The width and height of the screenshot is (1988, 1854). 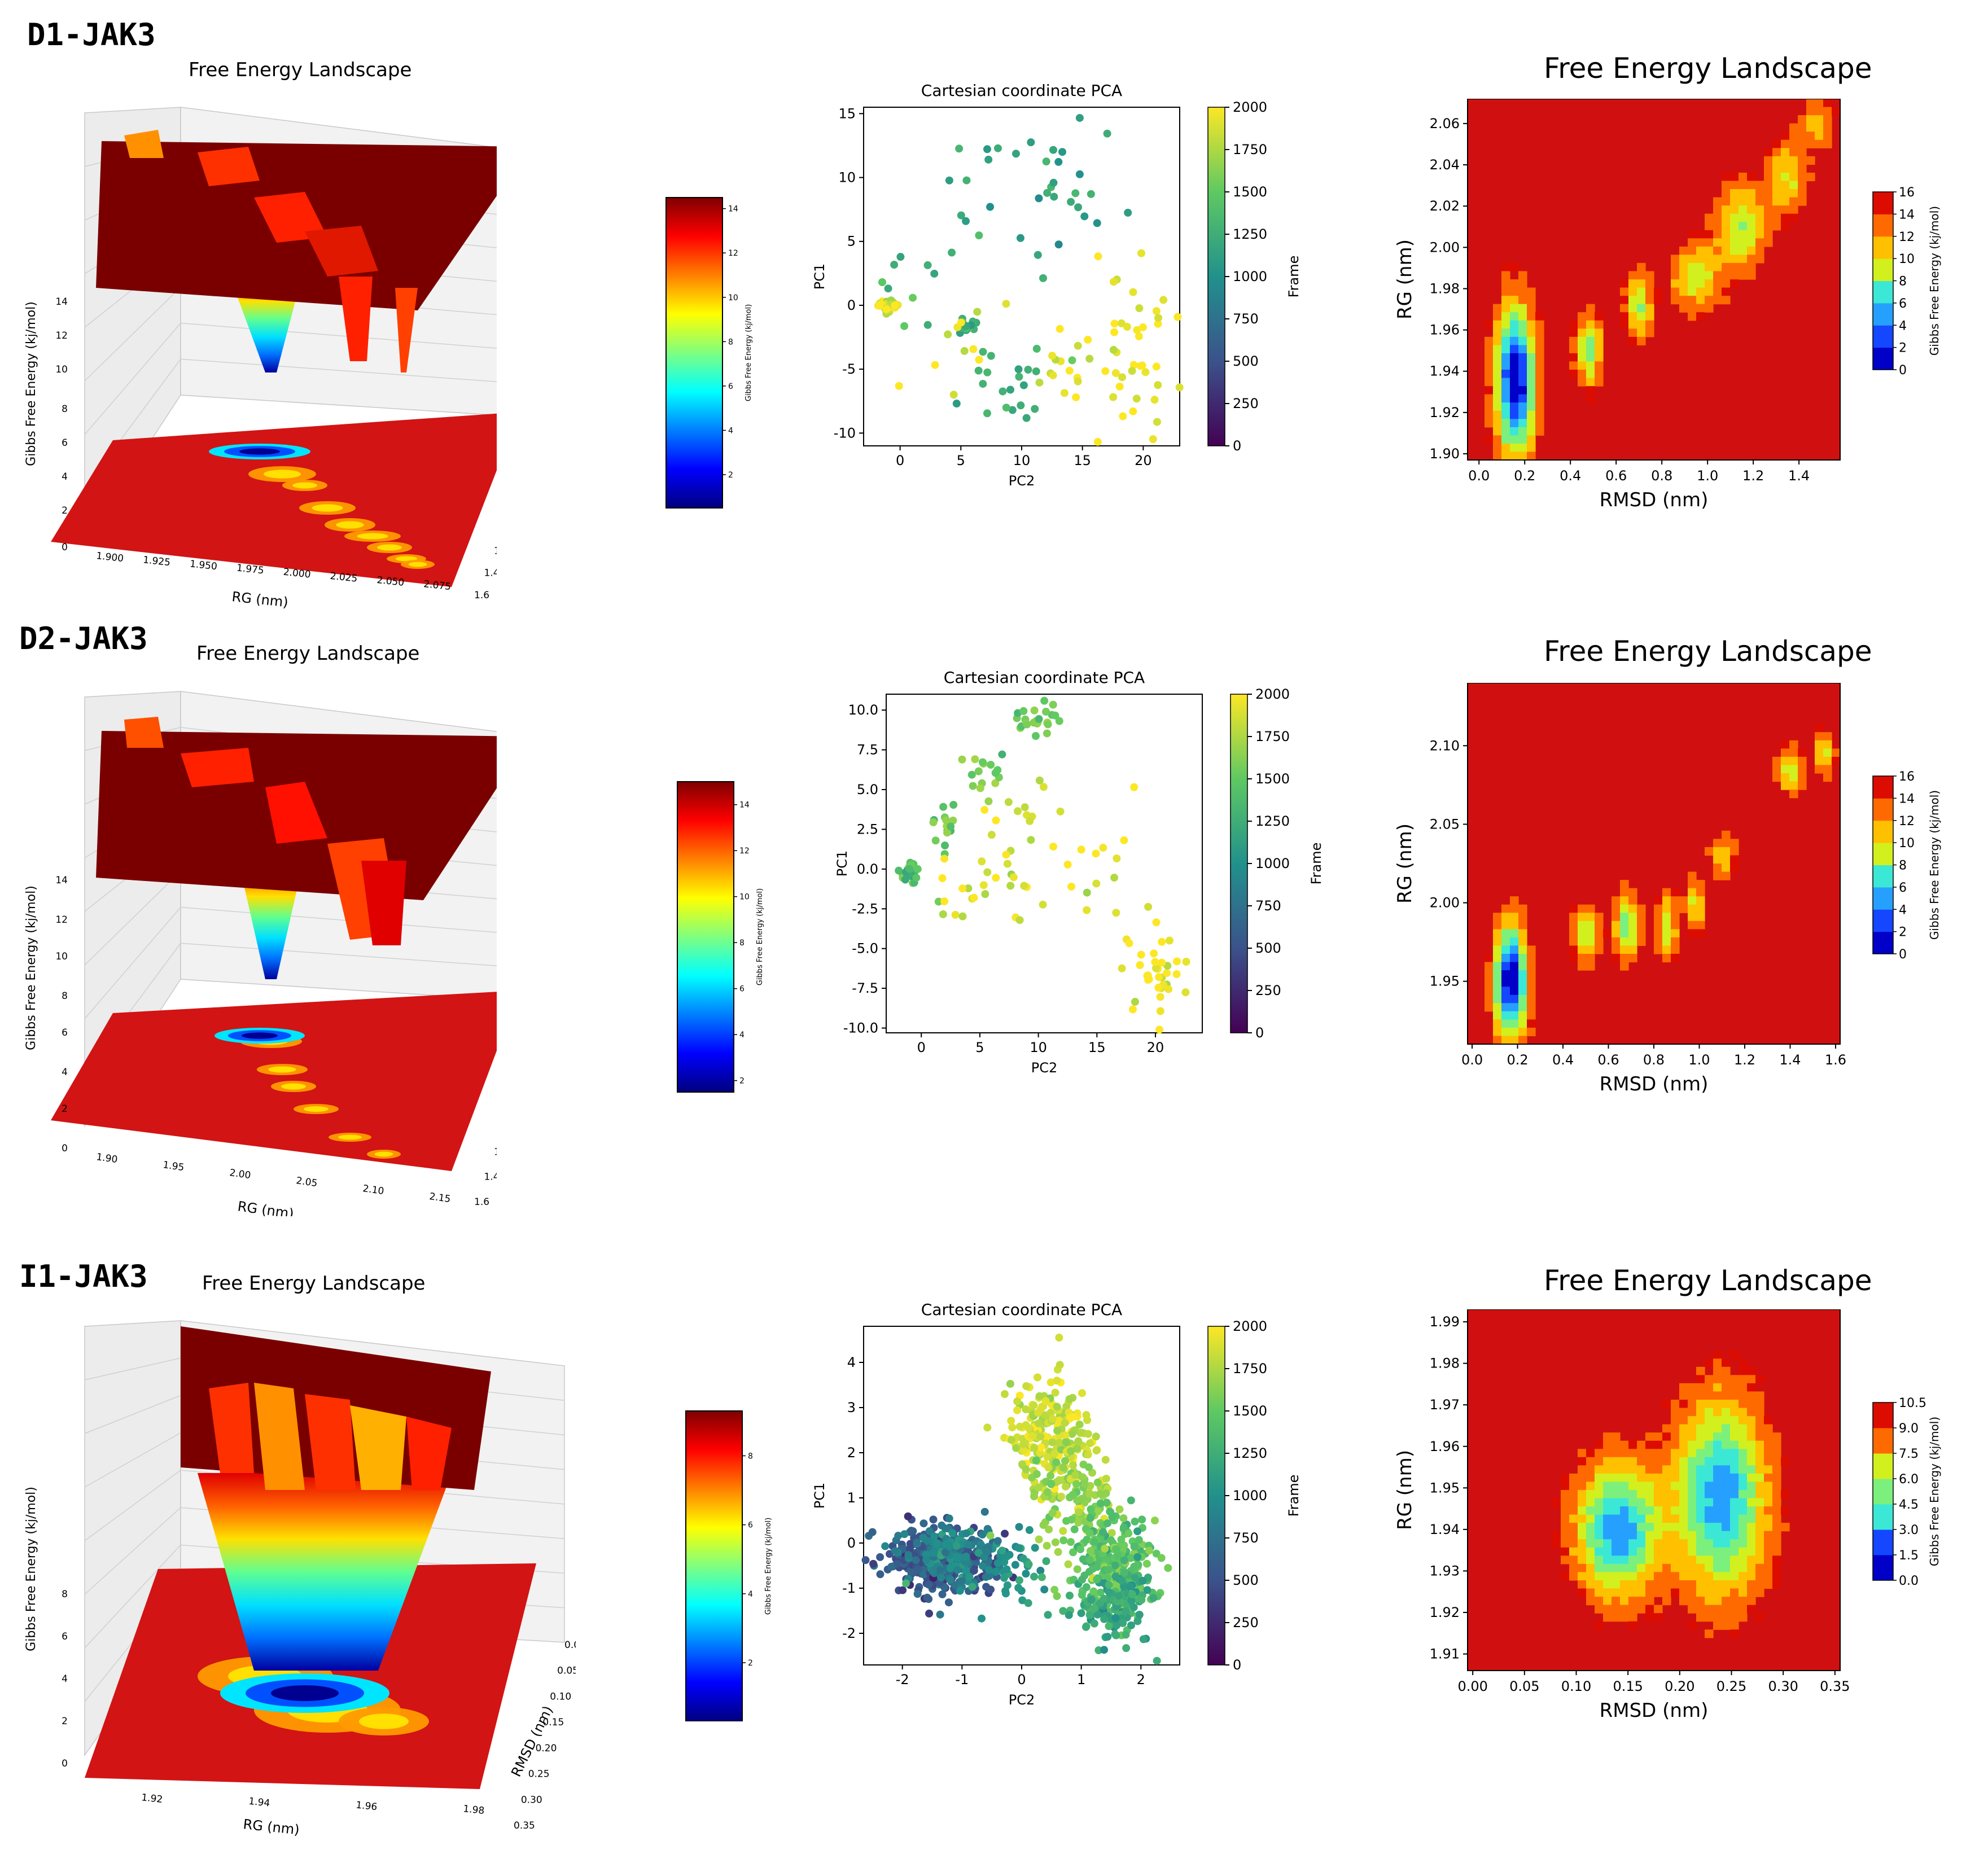 I want to click on x-tick-label: 1.96, so click(x=366, y=1806).